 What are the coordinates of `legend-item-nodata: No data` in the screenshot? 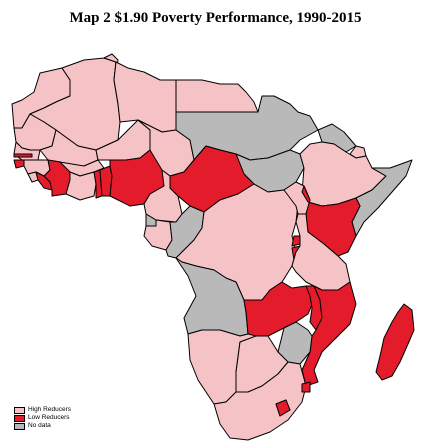 It's located at (42, 426).